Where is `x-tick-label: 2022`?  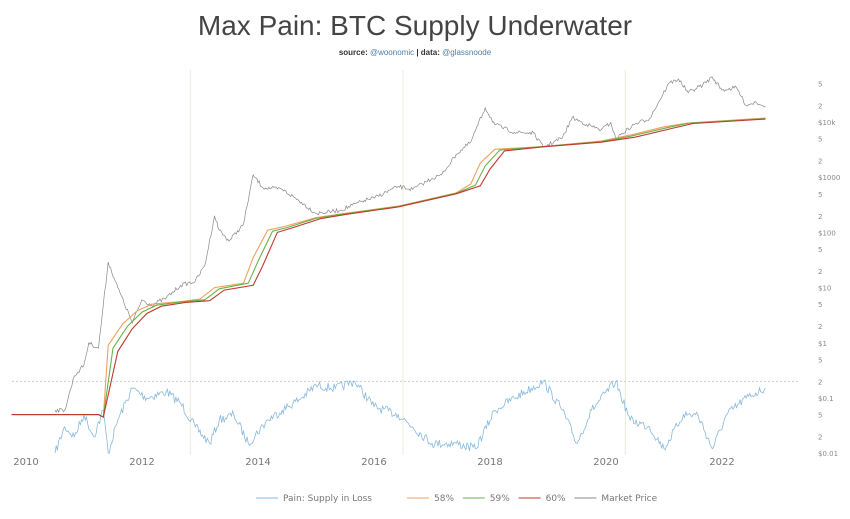 x-tick-label: 2022 is located at coordinates (721, 462).